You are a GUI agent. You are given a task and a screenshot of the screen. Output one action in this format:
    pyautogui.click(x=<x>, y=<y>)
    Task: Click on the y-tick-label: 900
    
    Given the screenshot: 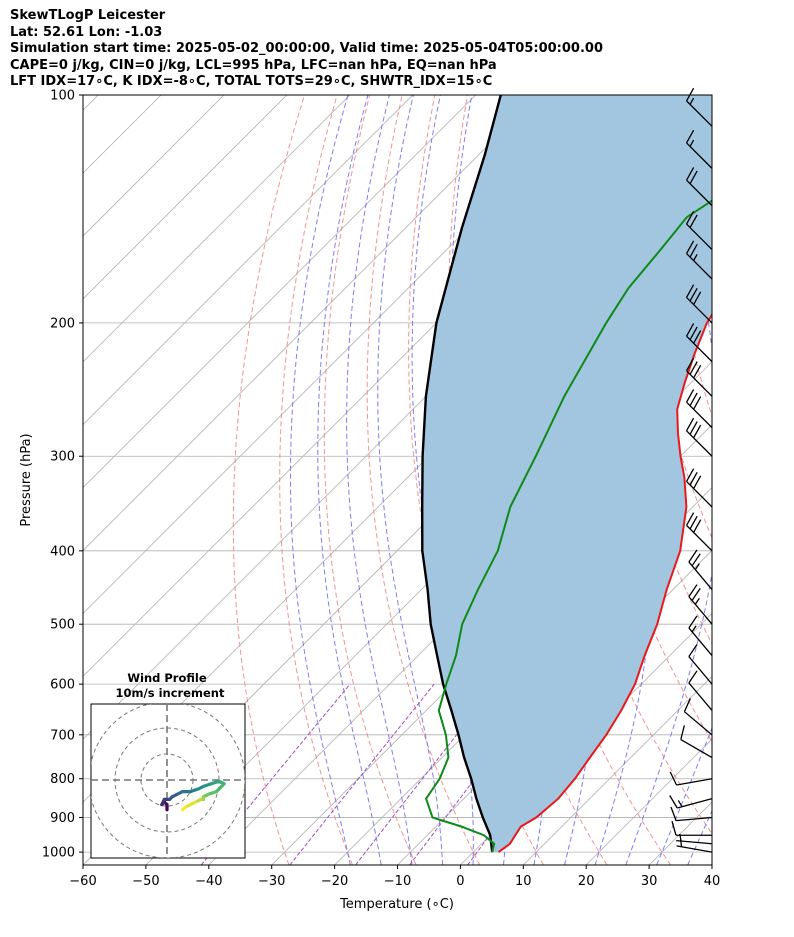 What is the action you would take?
    pyautogui.click(x=62, y=818)
    